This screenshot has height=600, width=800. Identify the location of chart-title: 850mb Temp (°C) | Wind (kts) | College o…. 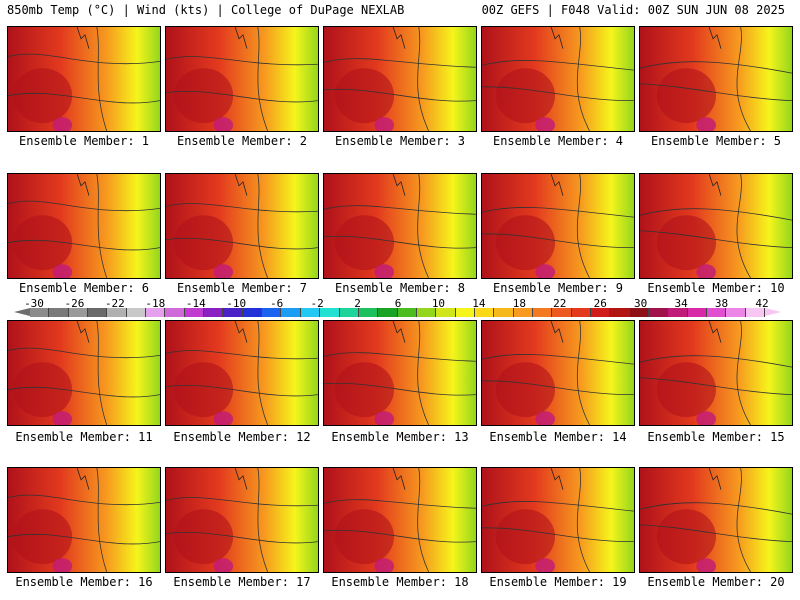
(206, 10).